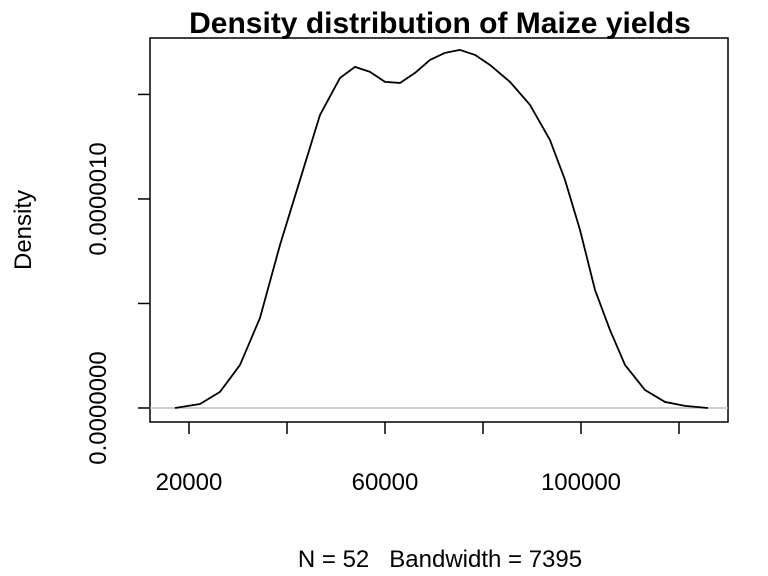 Image resolution: width=768 pixels, height=576 pixels. I want to click on y-tick-label: 0.0000000, so click(98, 407).